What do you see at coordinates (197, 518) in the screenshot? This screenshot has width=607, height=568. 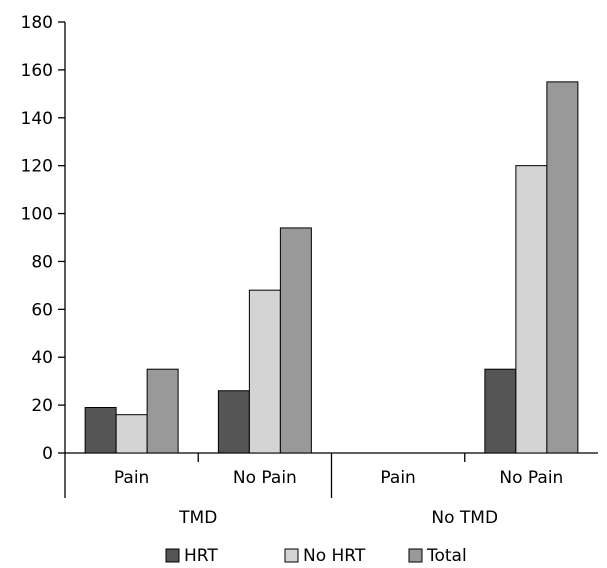 I see `group-label: TMD` at bounding box center [197, 518].